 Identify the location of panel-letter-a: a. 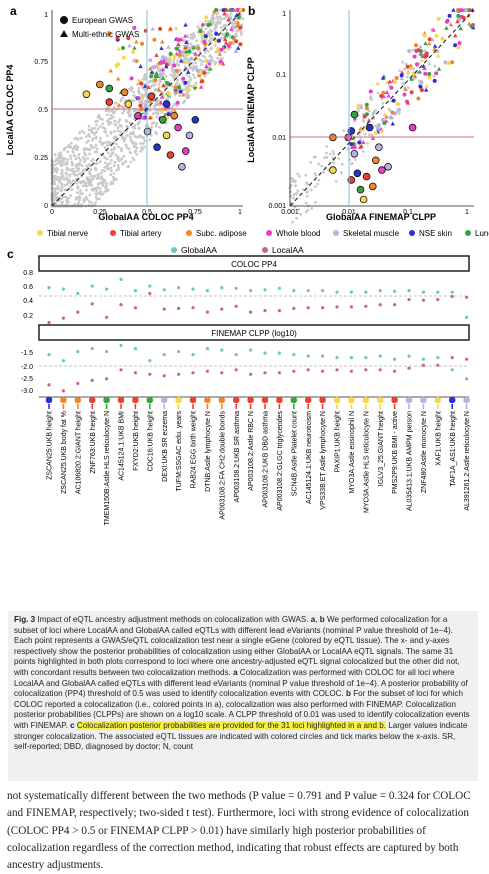
(13, 11).